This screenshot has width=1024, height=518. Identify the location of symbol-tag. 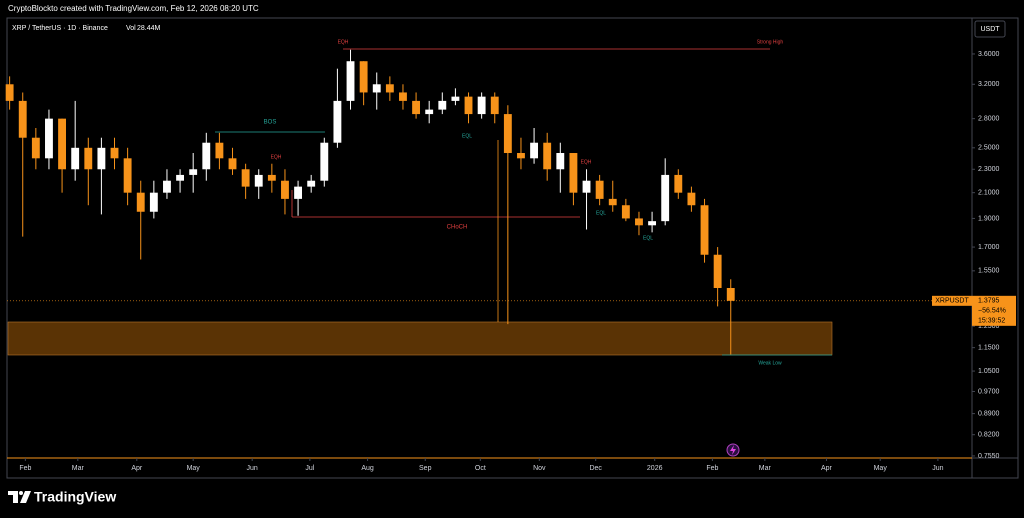
(952, 300).